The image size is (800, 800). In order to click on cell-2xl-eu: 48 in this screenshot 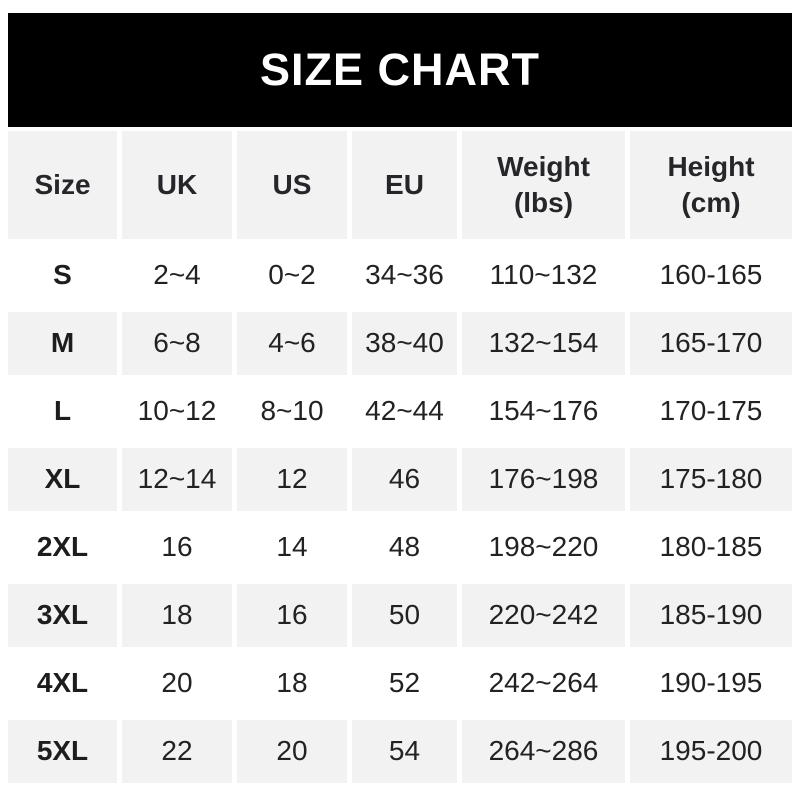, I will do `click(404, 547)`.